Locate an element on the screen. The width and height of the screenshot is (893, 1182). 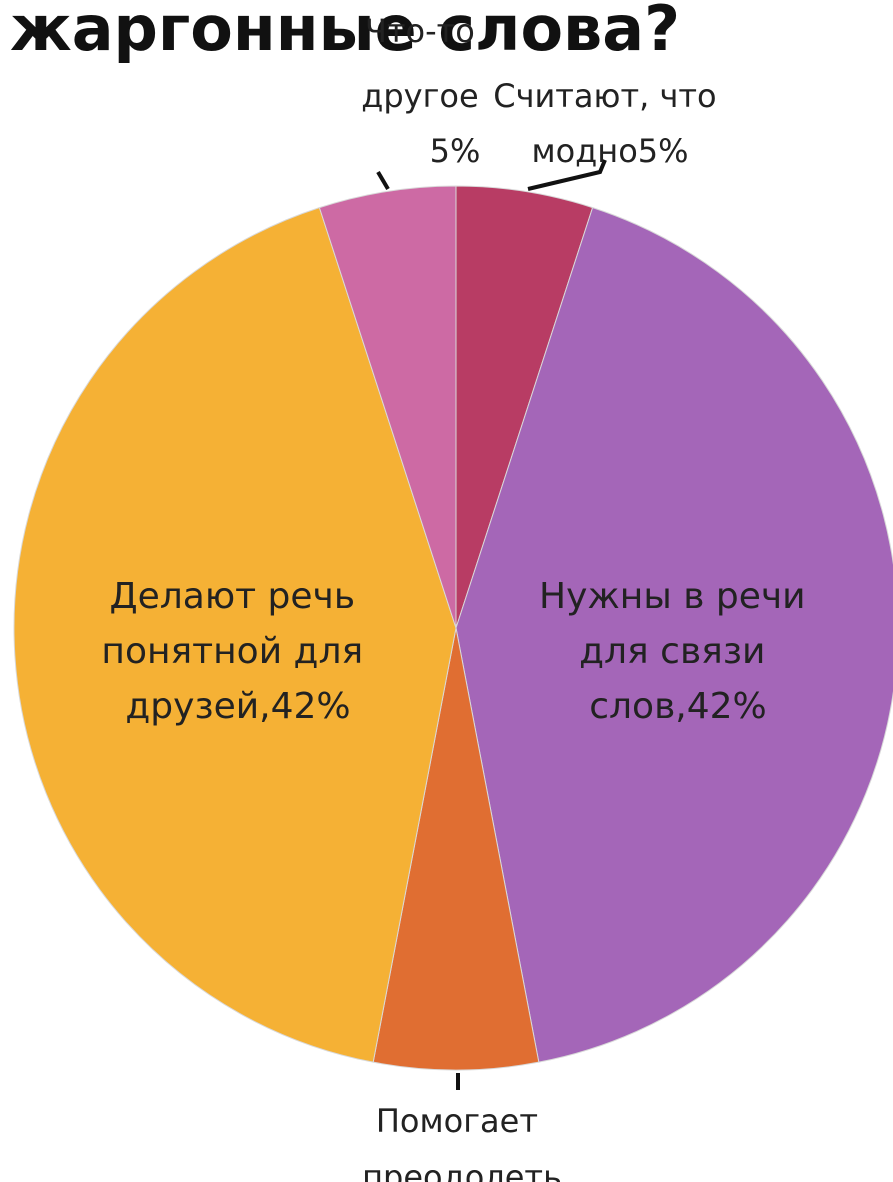
slice-label-nuzhny: Нужны в речи для связи слов,42% is located at coordinates (678, 651).